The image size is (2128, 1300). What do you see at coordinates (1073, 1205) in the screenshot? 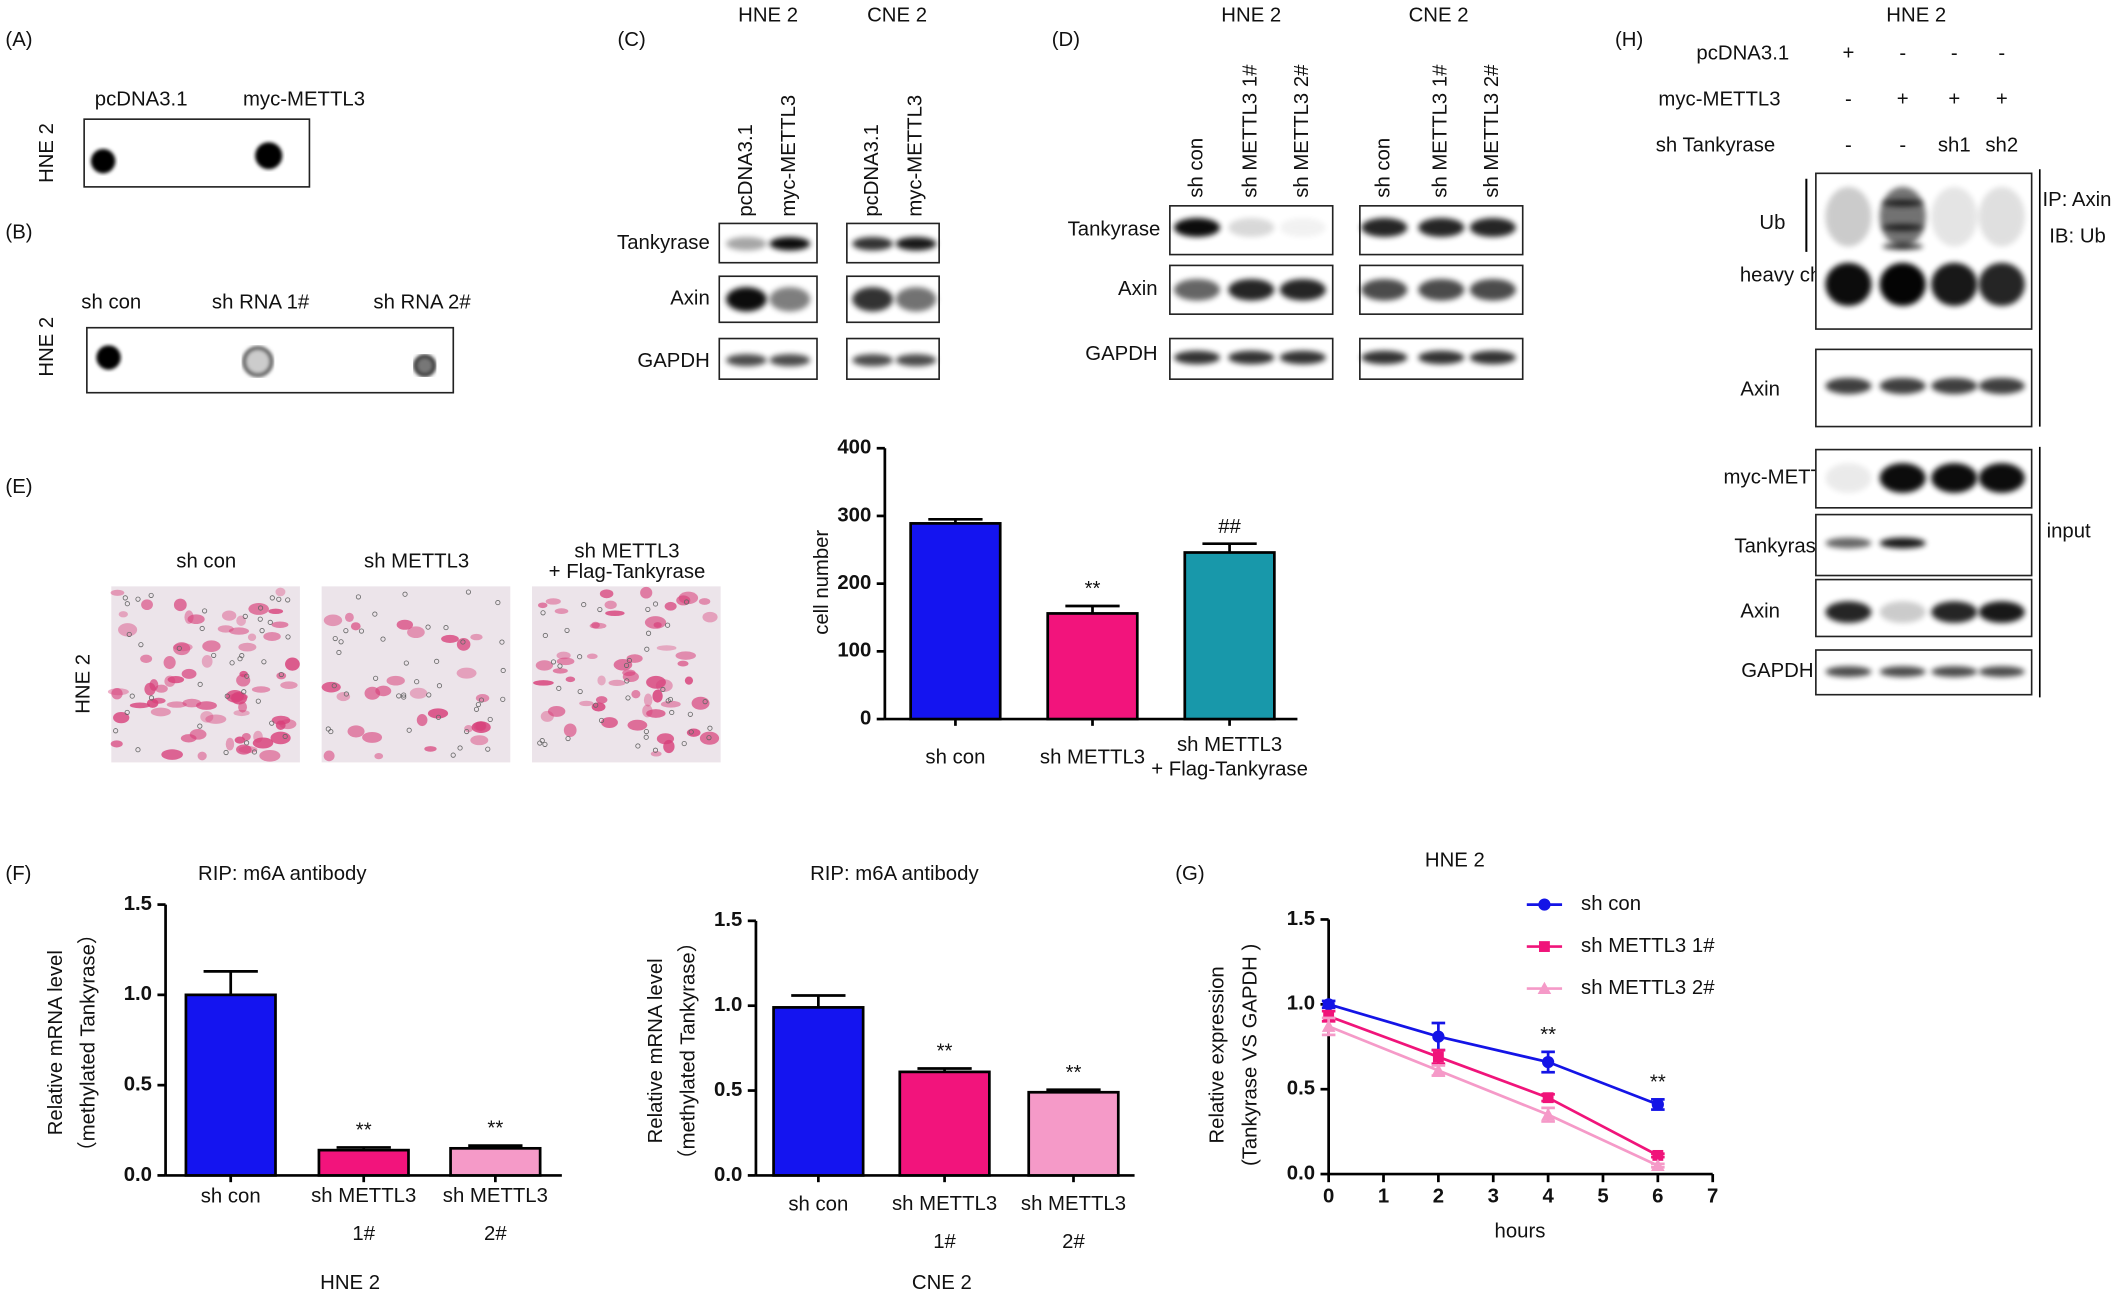
I see `text-line: sh METTL3` at bounding box center [1073, 1205].